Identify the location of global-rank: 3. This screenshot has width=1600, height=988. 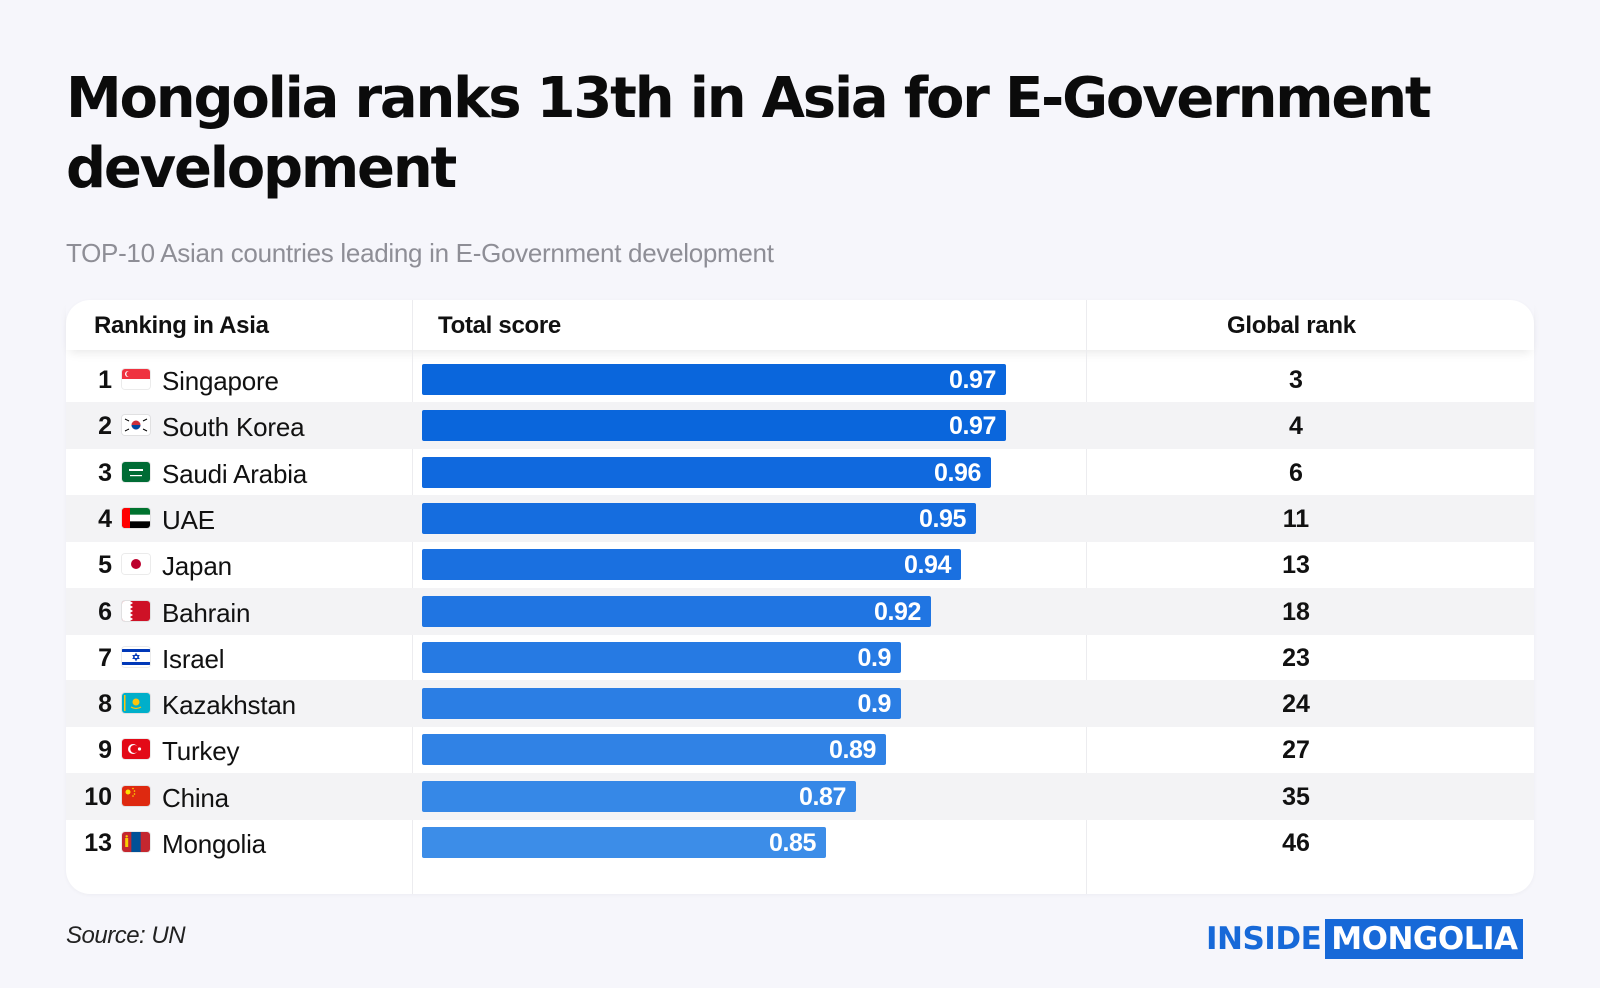
(1296, 380).